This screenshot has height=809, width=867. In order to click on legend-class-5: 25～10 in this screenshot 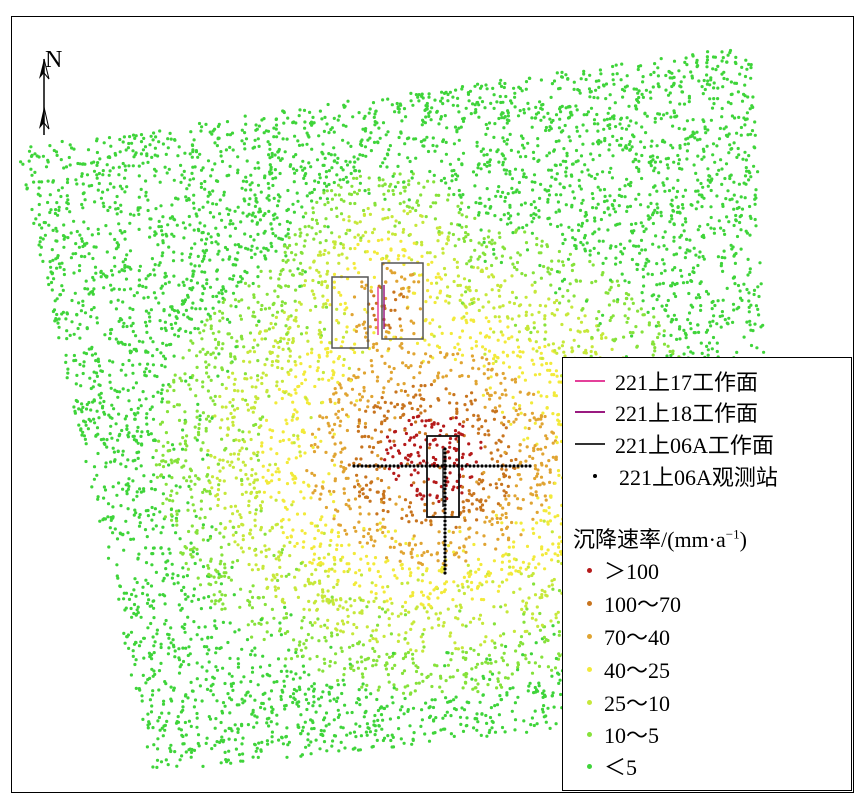, I will do `click(616, 702)`.